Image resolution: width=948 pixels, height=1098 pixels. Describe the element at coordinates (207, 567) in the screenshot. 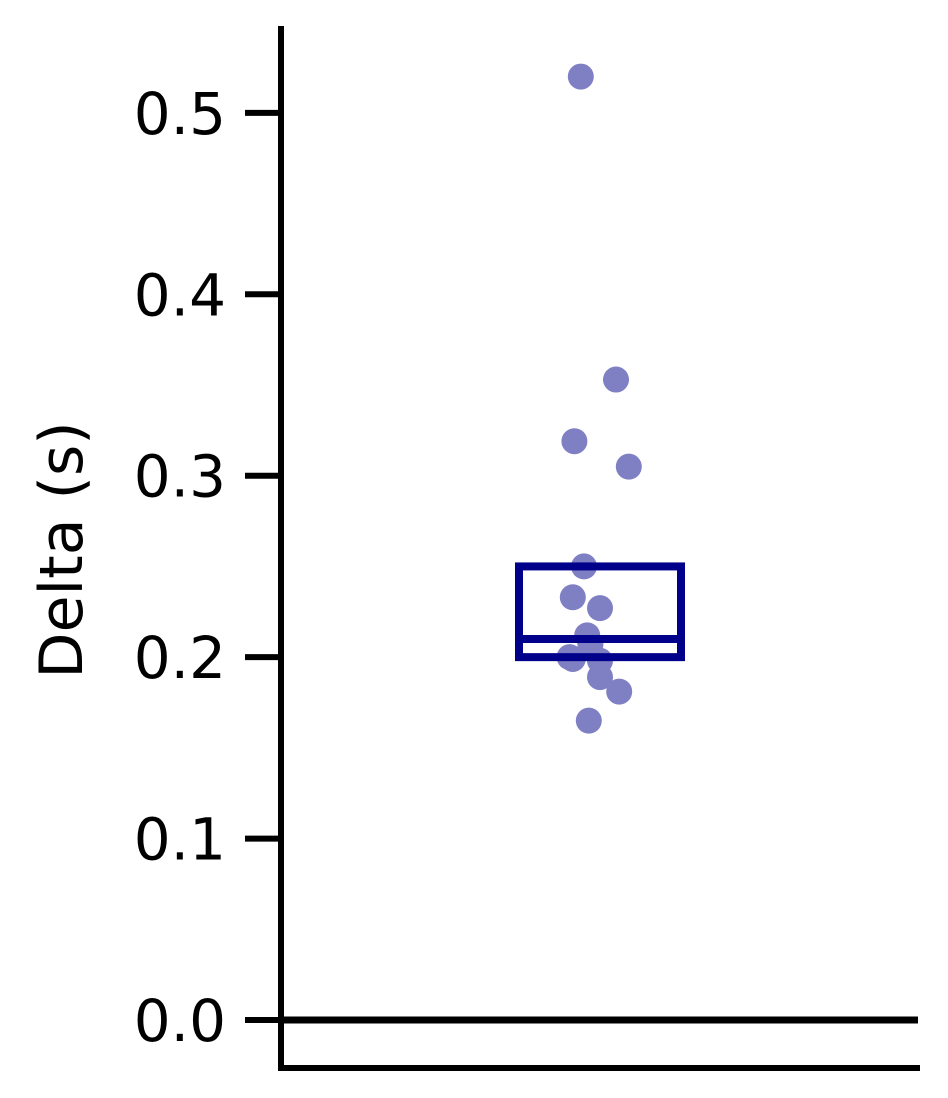

I see `y-axis-ticks: 0.0 0.1 0.2 0.3 0.4 0.5` at that location.